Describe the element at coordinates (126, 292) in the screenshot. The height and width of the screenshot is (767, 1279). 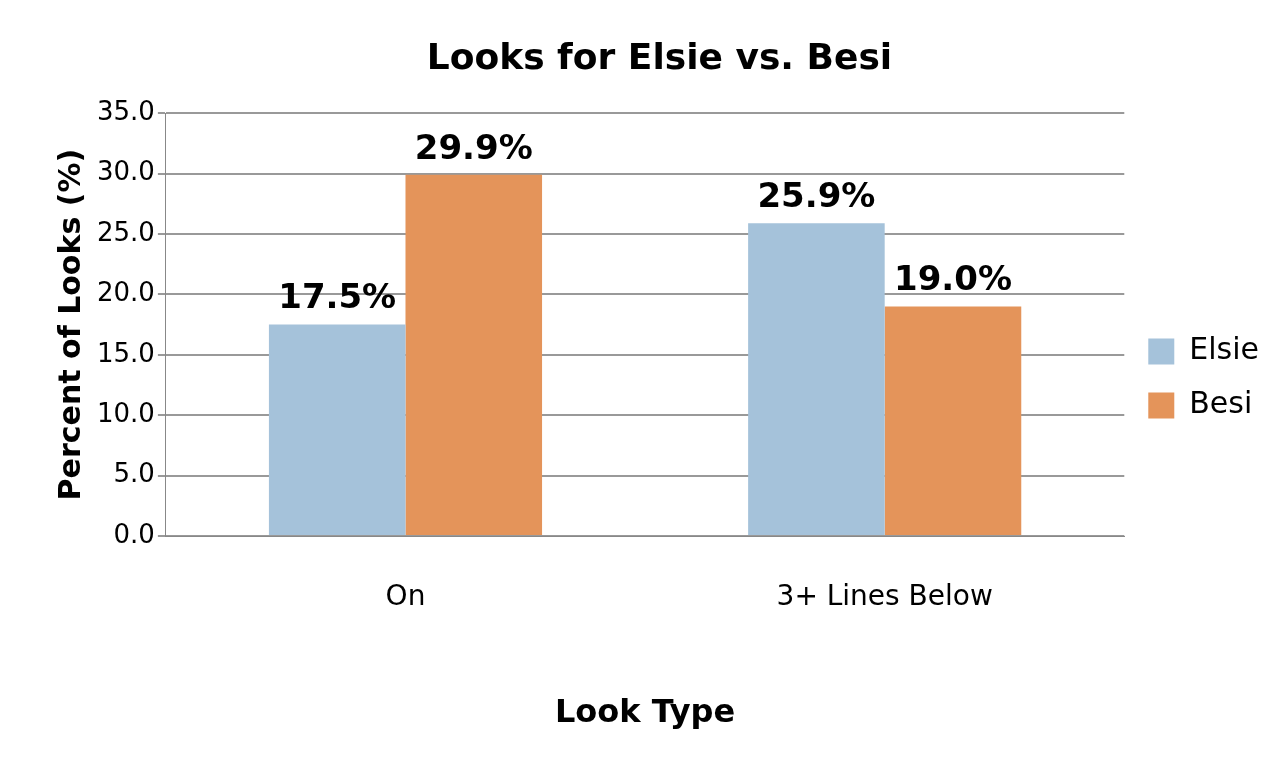
I see `y-tick-label: 20.0` at that location.